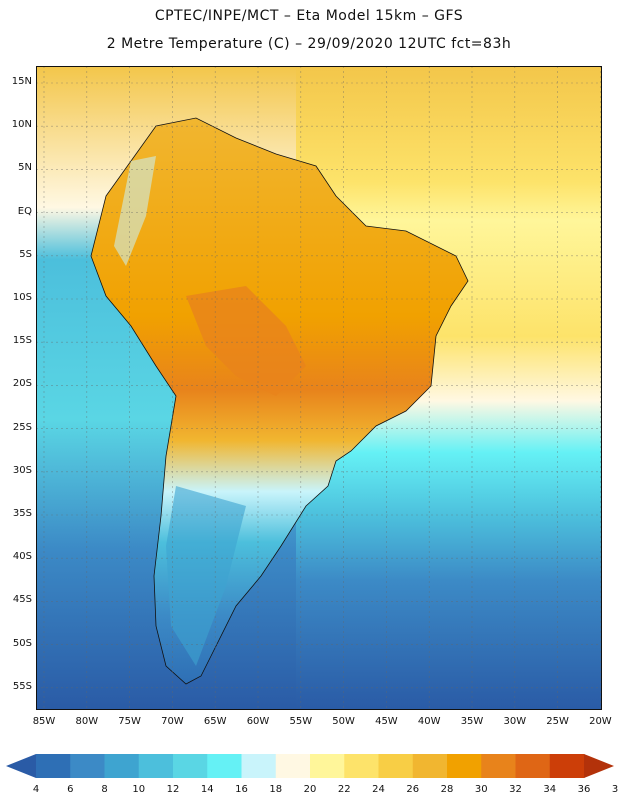  What do you see at coordinates (481, 789) in the screenshot?
I see `colorbar-tick-label: 30` at bounding box center [481, 789].